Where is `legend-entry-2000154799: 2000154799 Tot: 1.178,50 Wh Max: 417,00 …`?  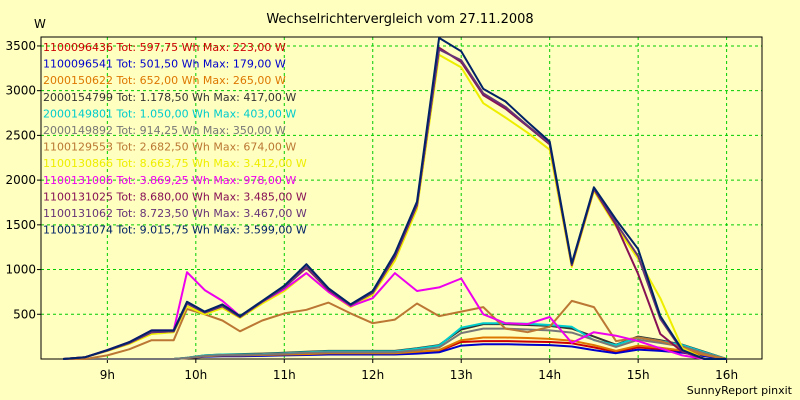 legend-entry-2000154799: 2000154799 Tot: 1.178,50 Wh Max: 417,00 … is located at coordinates (169, 97).